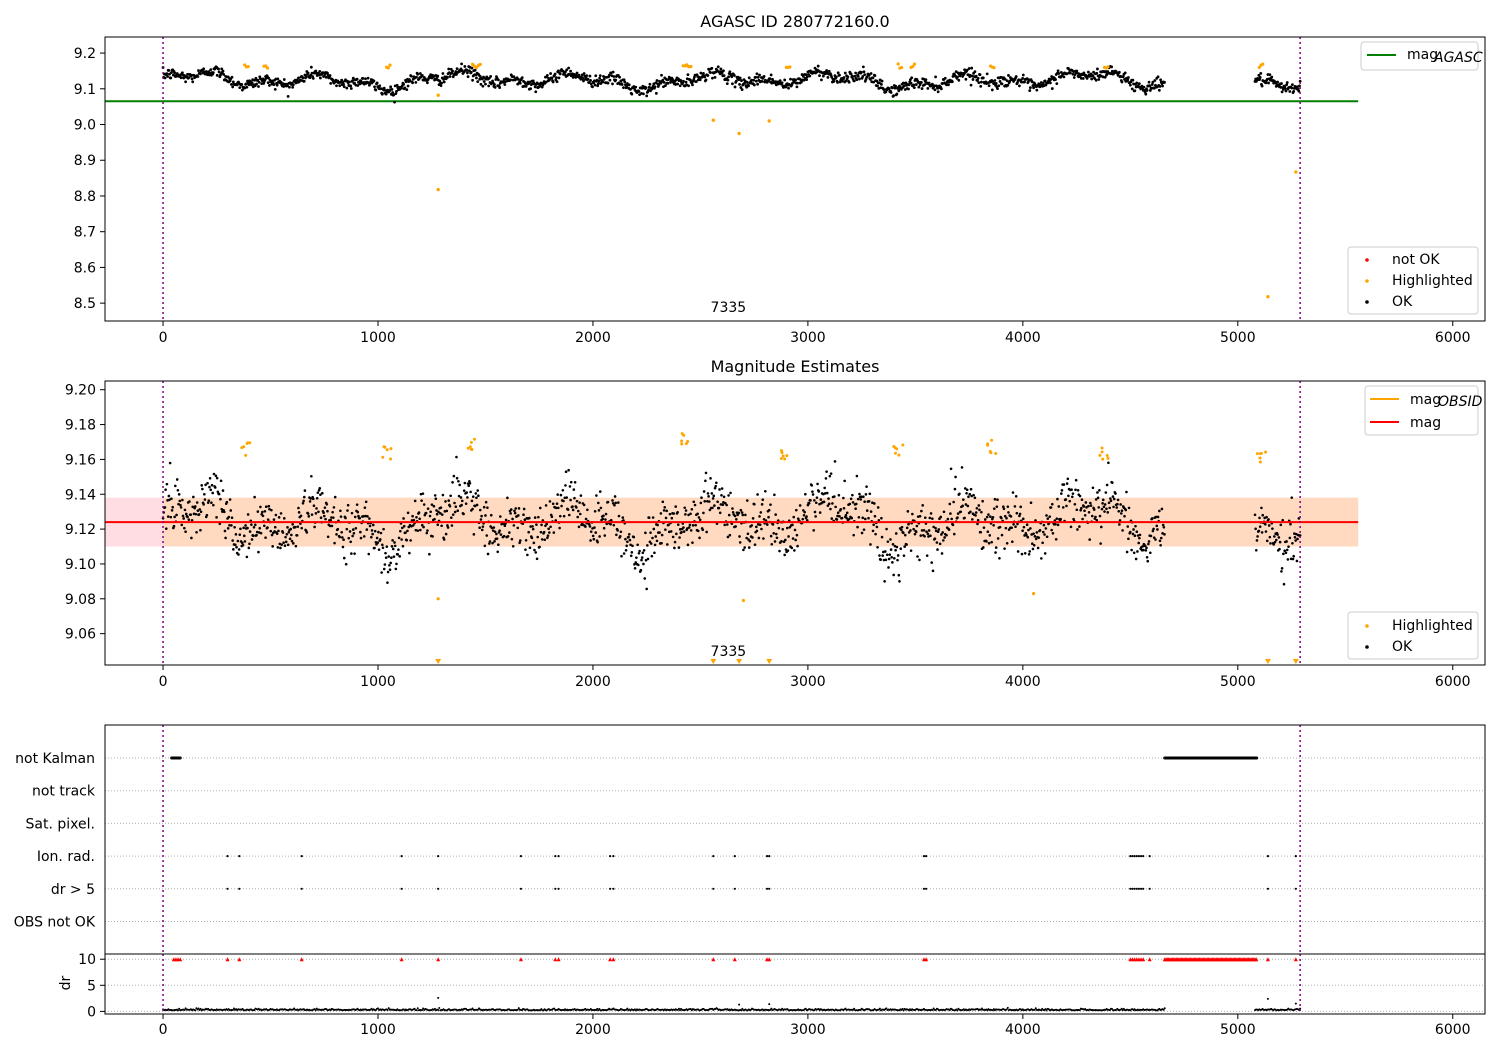 This screenshot has height=1050, width=1500. Describe the element at coordinates (163, 338) in the screenshot. I see `x-tick-label: 0` at that location.